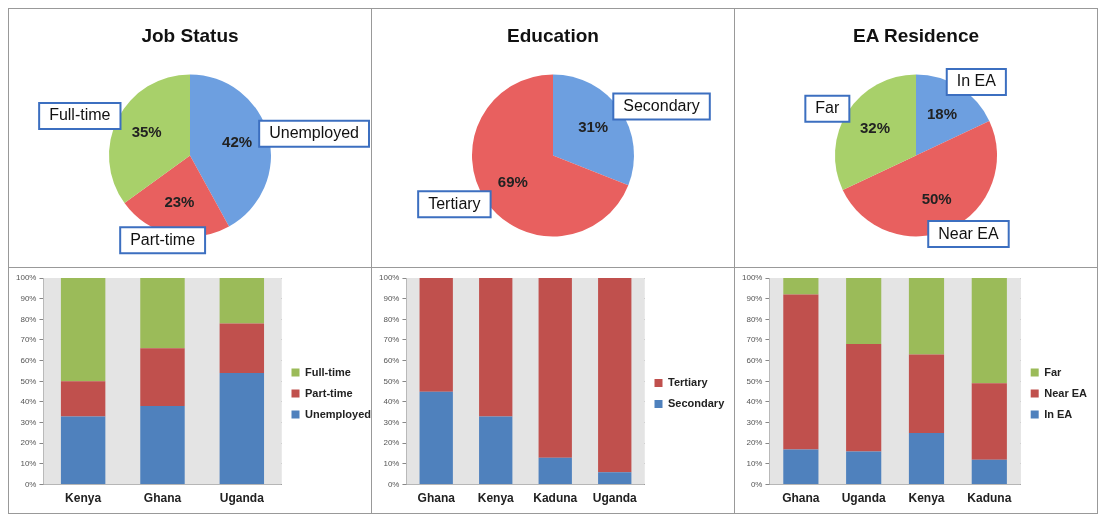 Image resolution: width=1104 pixels, height=519 pixels. I want to click on slice-label: Near EA, so click(969, 233).